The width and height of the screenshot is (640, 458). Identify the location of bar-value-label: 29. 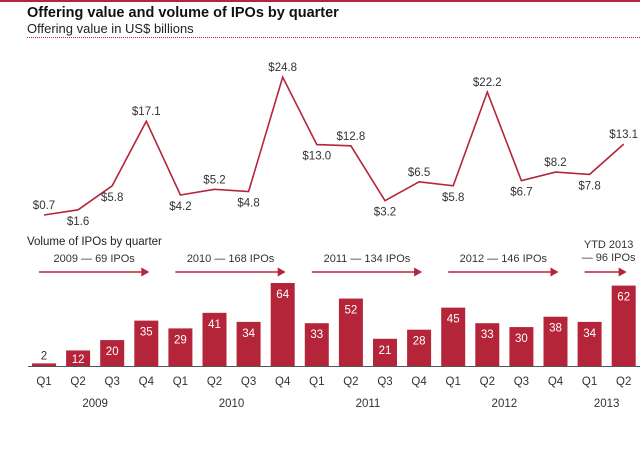
(180, 340).